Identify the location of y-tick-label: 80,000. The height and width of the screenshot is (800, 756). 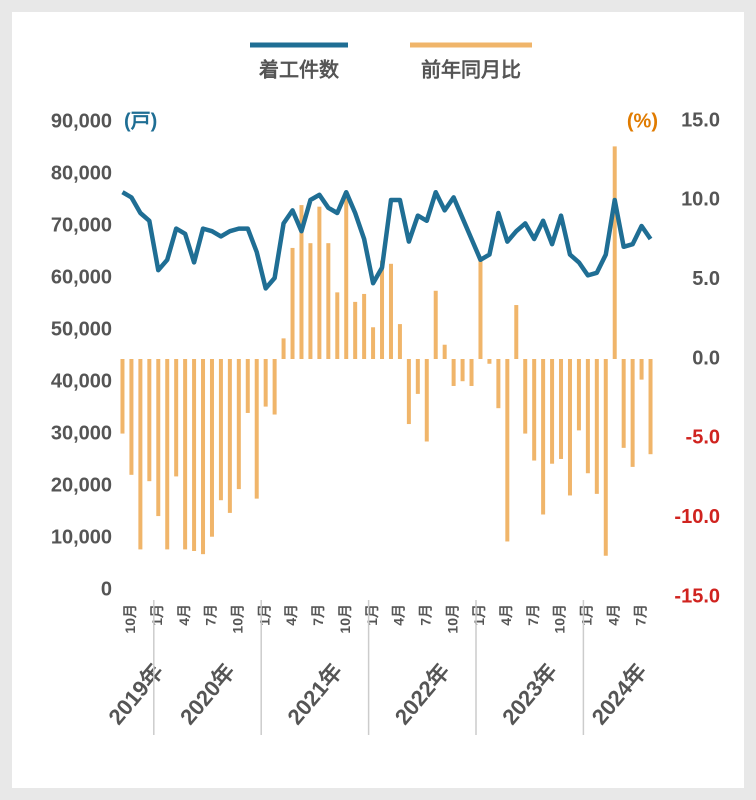
(81, 173).